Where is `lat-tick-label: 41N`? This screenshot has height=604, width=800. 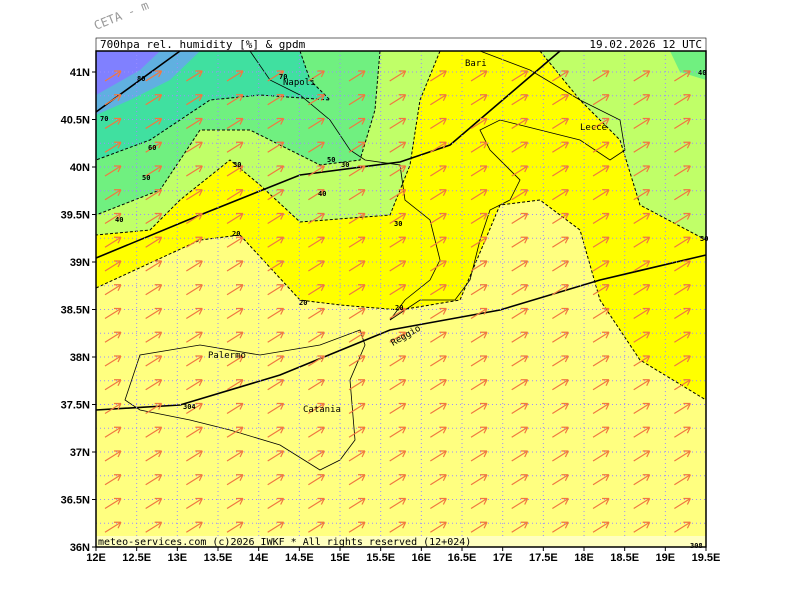 lat-tick-label: 41N is located at coordinates (80, 73).